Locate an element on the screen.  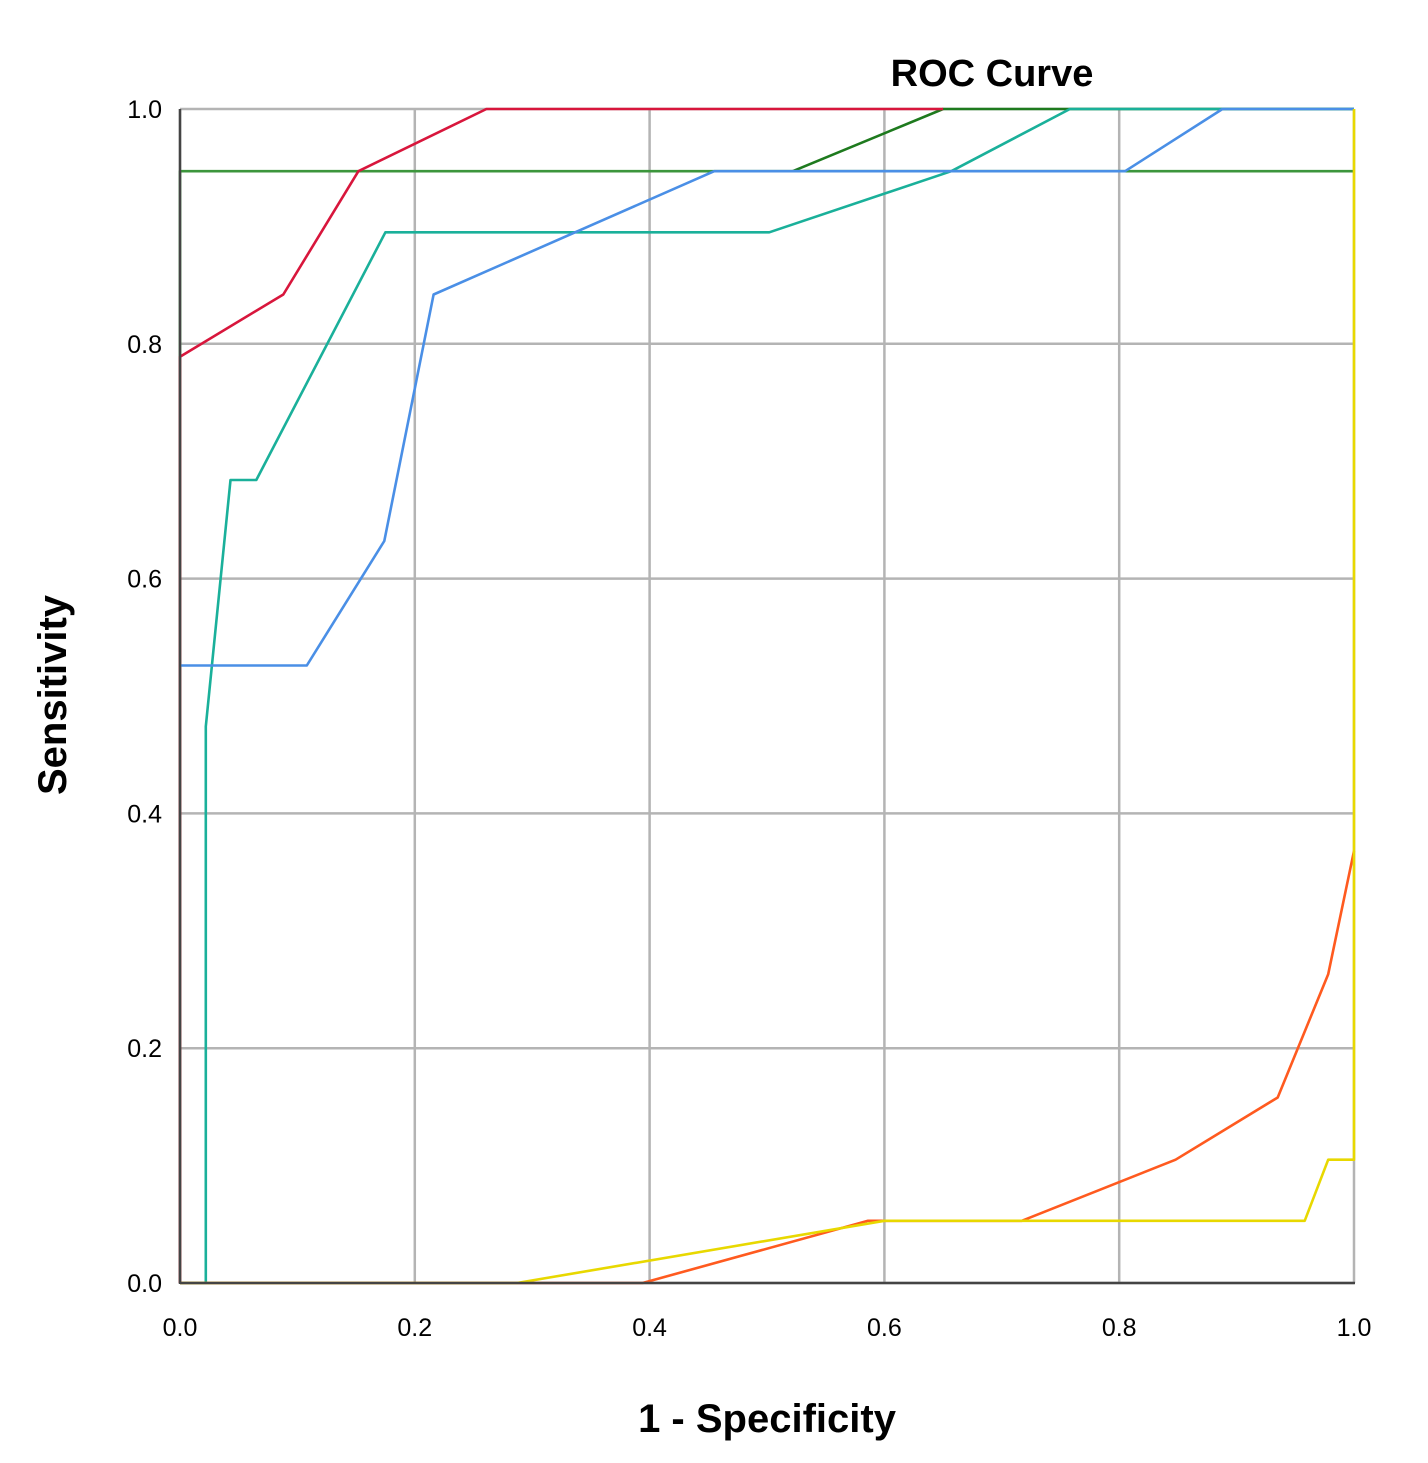
y-tick-label: 0.0 is located at coordinates (144, 1284).